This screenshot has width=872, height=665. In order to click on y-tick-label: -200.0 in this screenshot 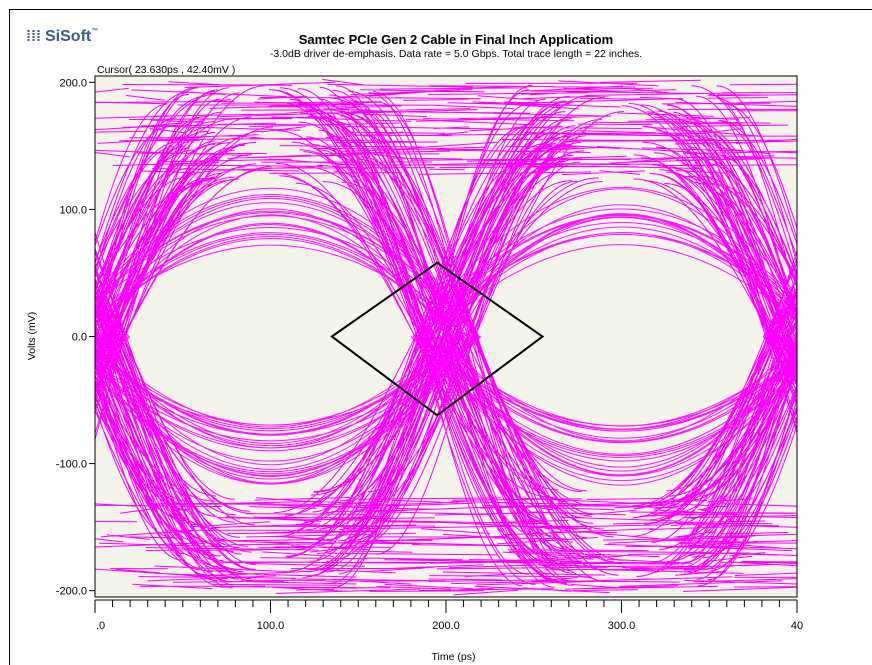, I will do `click(71, 592)`.